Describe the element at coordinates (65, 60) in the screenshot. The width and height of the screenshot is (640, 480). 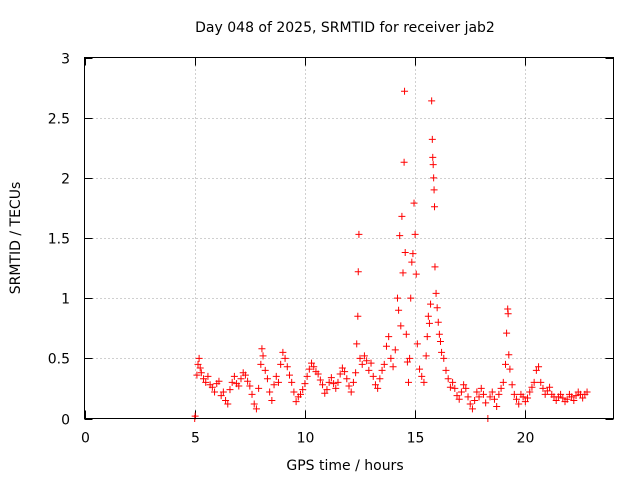
I see `y-tick-label: 3` at that location.